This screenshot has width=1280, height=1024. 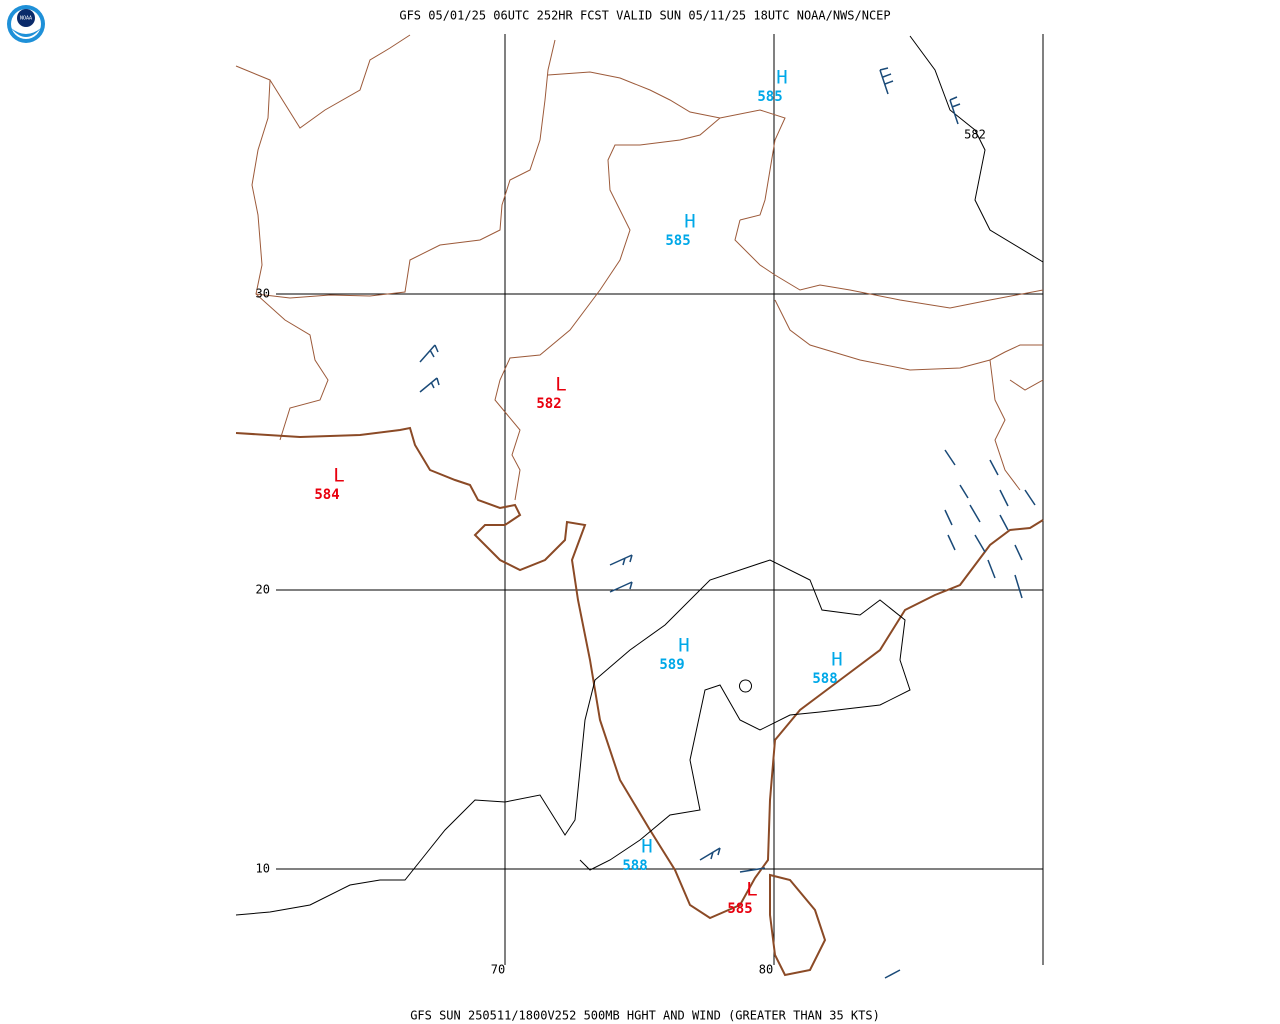 I want to click on latitude-label: 10, so click(x=263, y=869).